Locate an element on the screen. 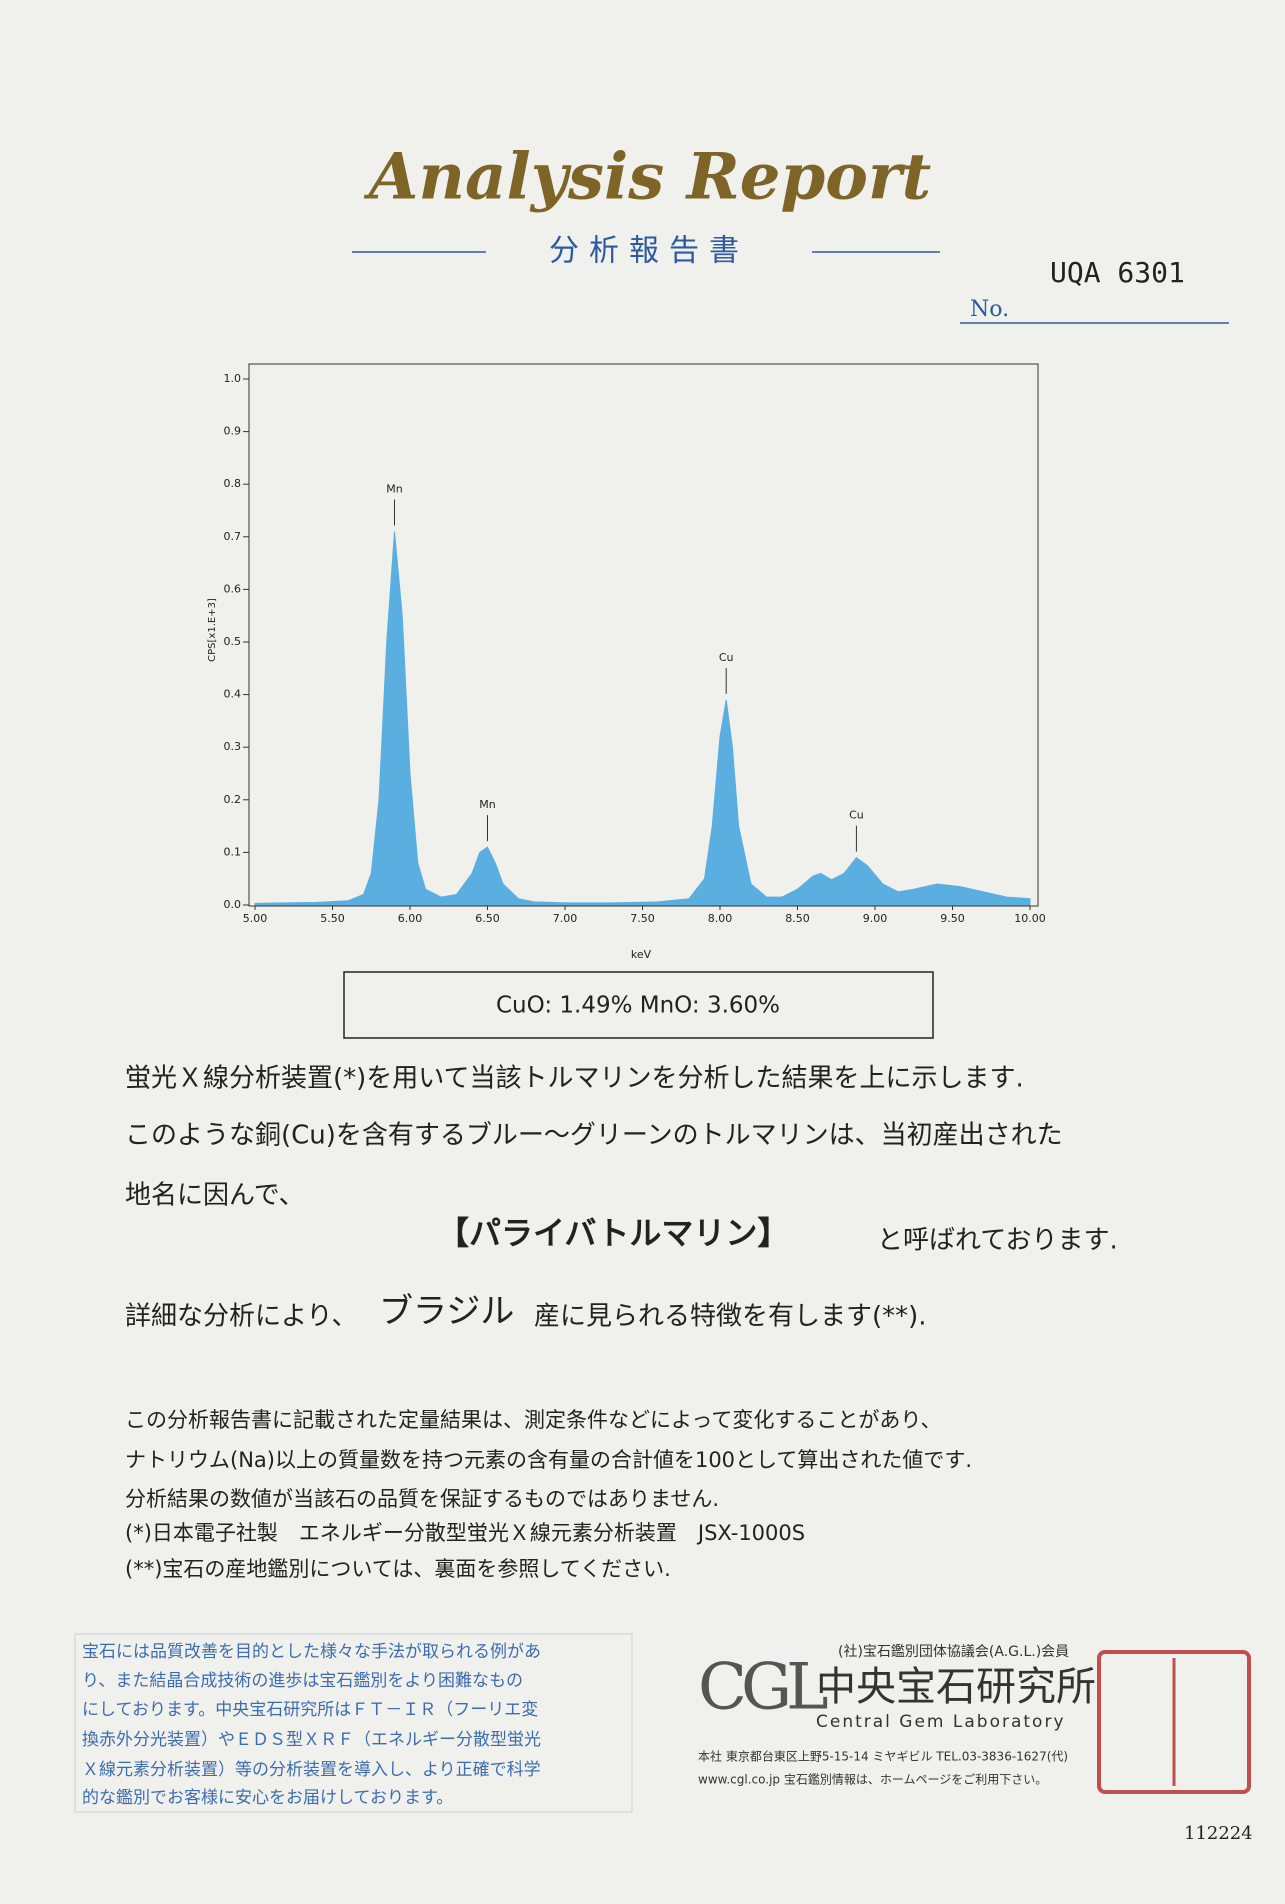  lab-association: (社)宝石鑑別団体協議会(A.G.L.)会員 is located at coordinates (953, 1651).